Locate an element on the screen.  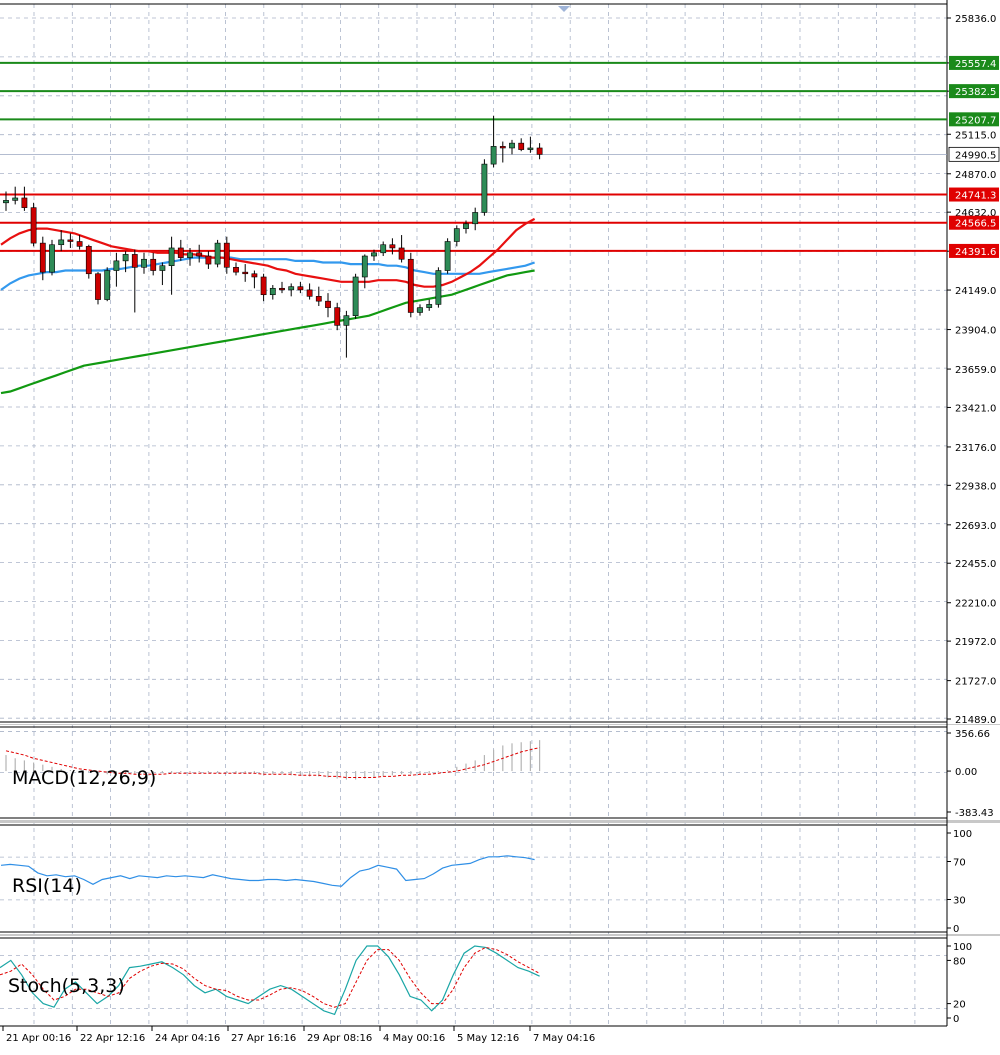
time-tick-label: 22 Apr 12:16 is located at coordinates (112, 1038).